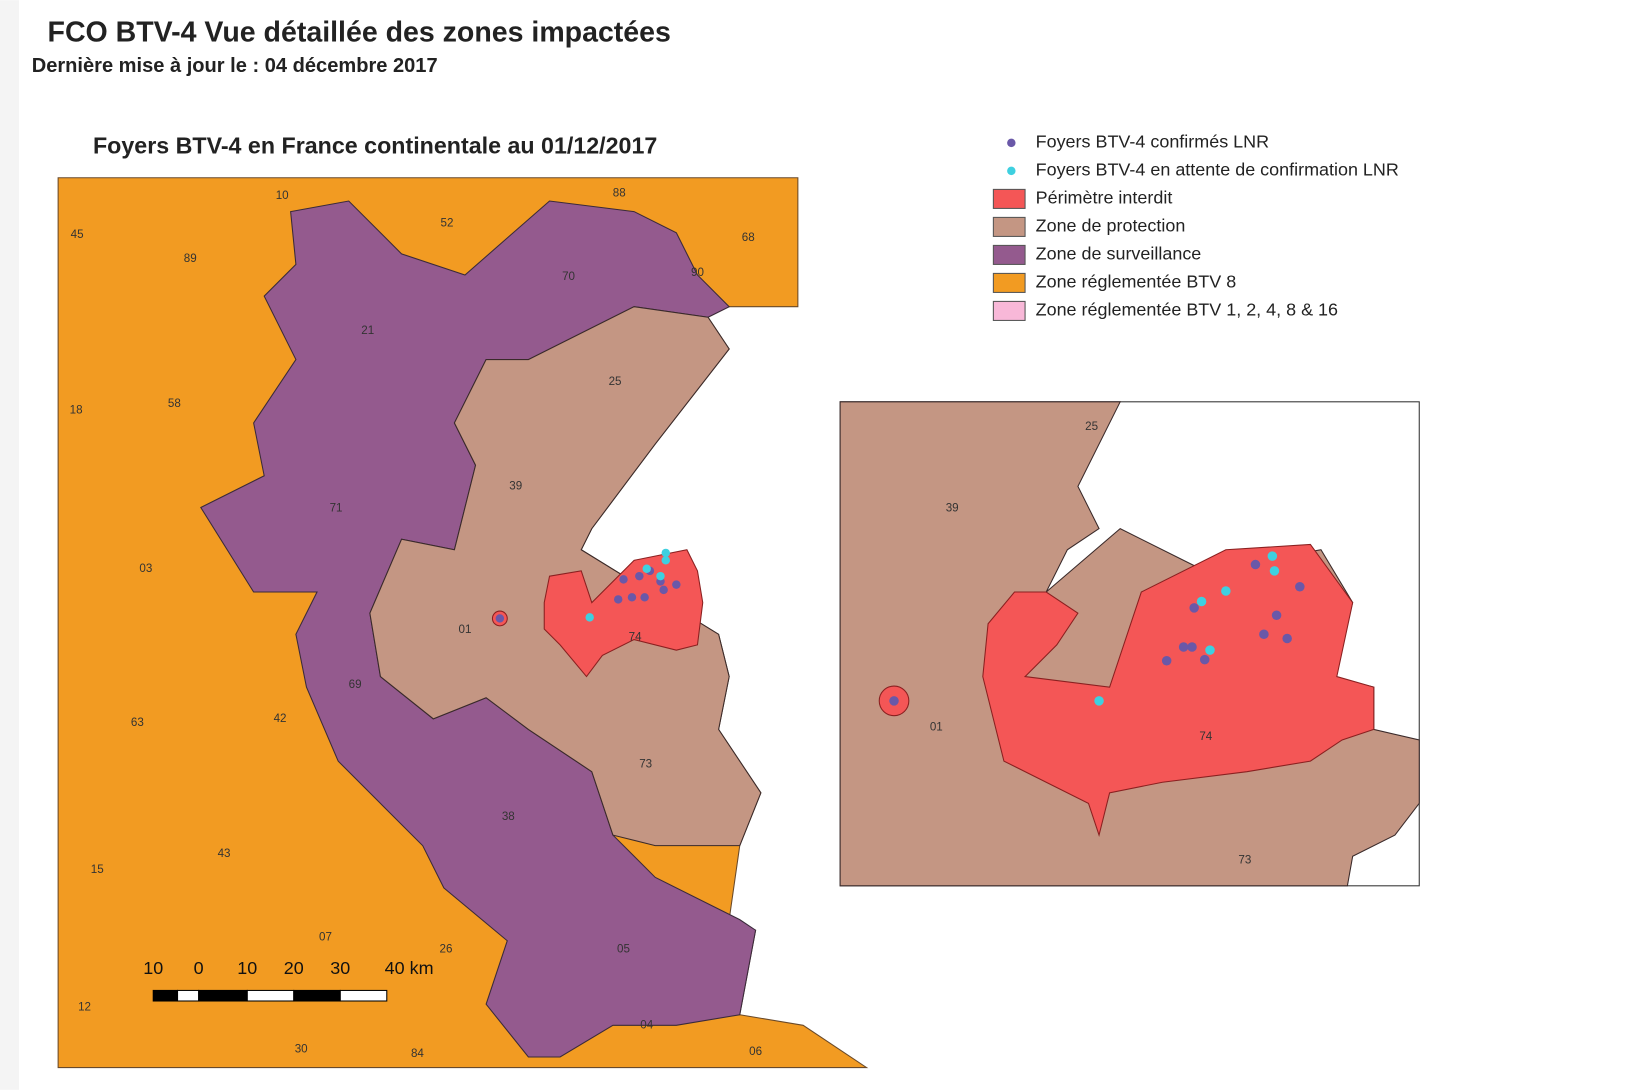  What do you see at coordinates (367, 330) in the screenshot?
I see `department-label: 21` at bounding box center [367, 330].